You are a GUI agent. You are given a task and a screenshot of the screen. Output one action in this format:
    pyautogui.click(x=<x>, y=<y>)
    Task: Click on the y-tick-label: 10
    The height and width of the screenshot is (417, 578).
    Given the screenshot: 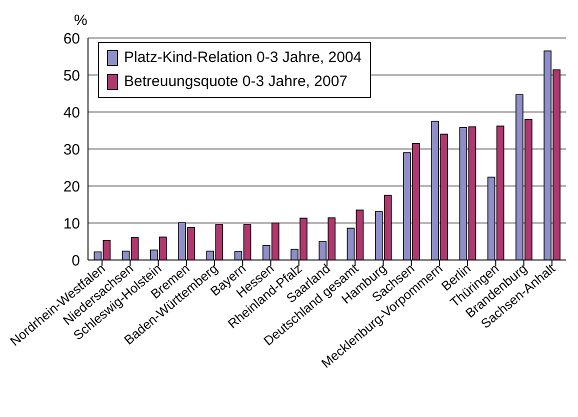 What is the action you would take?
    pyautogui.click(x=71, y=223)
    